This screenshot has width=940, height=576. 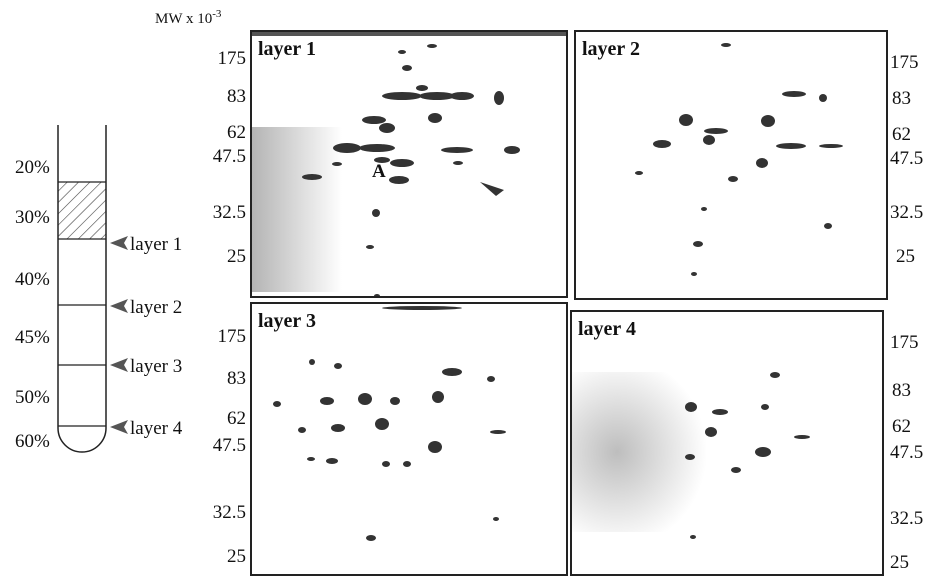 I want to click on layer-arrow-label: layer 3, so click(x=156, y=366).